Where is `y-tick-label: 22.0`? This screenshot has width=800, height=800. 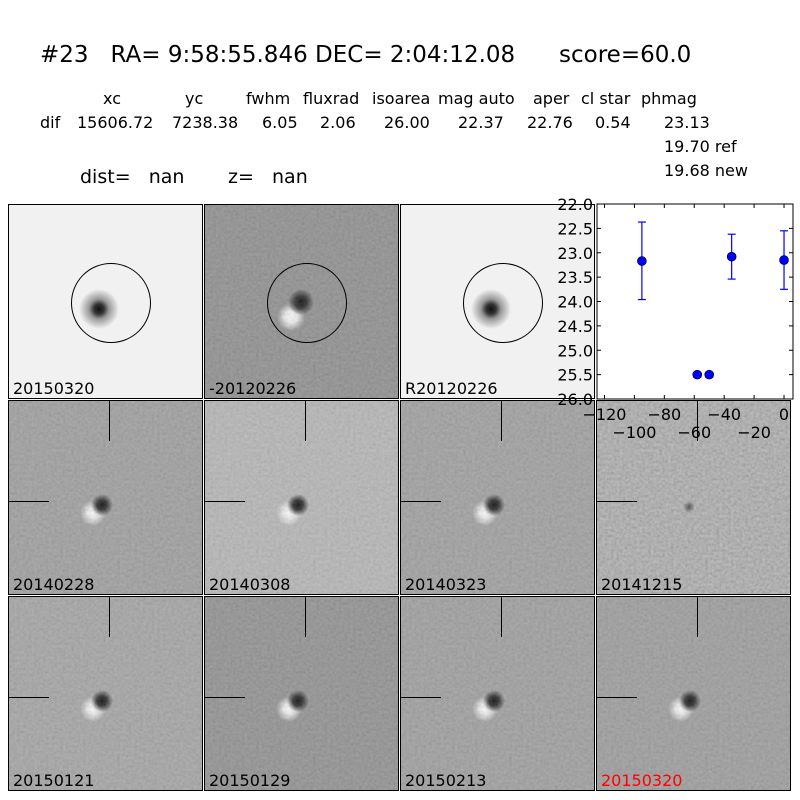
y-tick-label: 22.0 is located at coordinates (575, 204).